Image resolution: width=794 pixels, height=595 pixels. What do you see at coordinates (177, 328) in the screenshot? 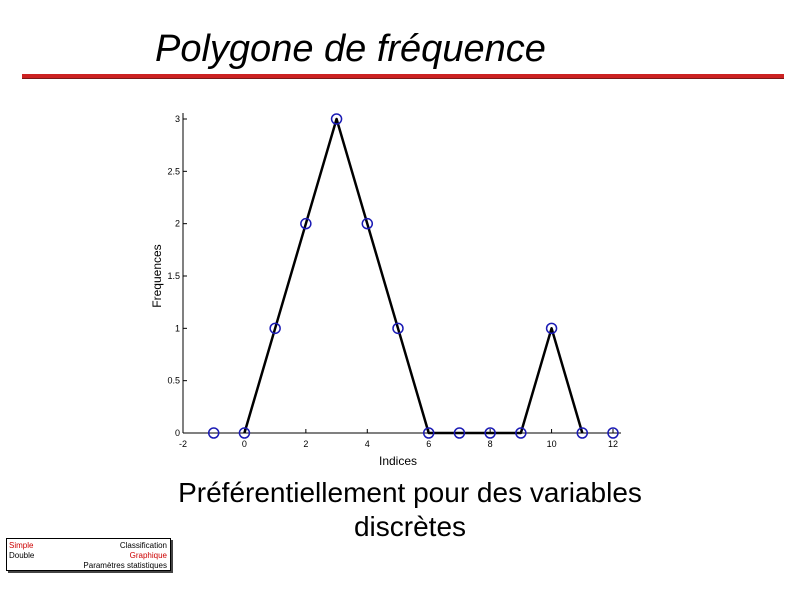
I see `y-tick-label: 1` at bounding box center [177, 328].